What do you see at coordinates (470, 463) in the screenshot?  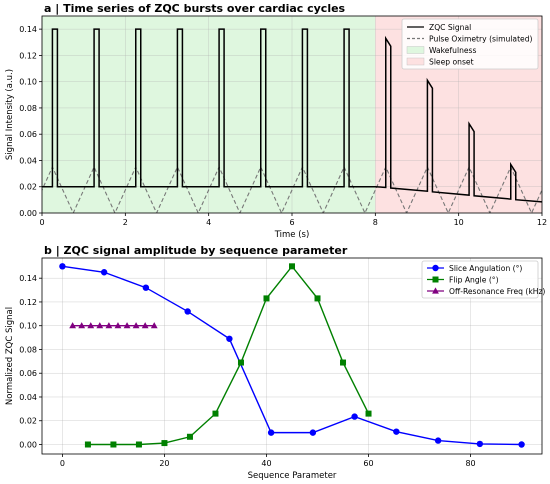 I see `b-xtick-label-4: 80` at bounding box center [470, 463].